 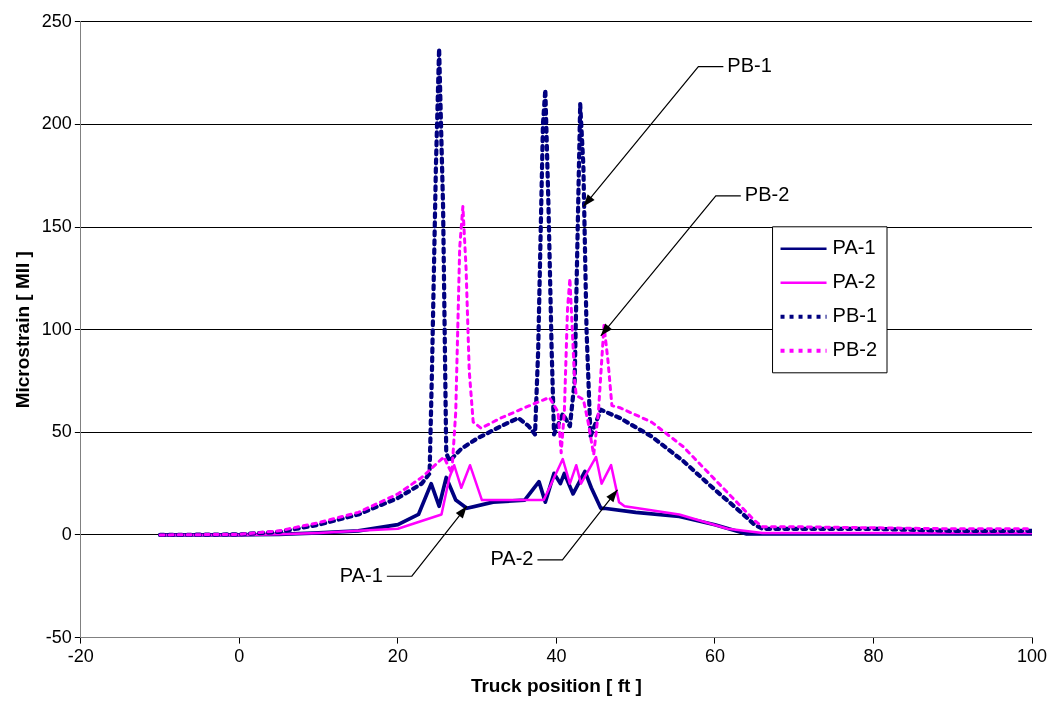 What do you see at coordinates (56, 226) in the screenshot?
I see `y-tick-label: 150` at bounding box center [56, 226].